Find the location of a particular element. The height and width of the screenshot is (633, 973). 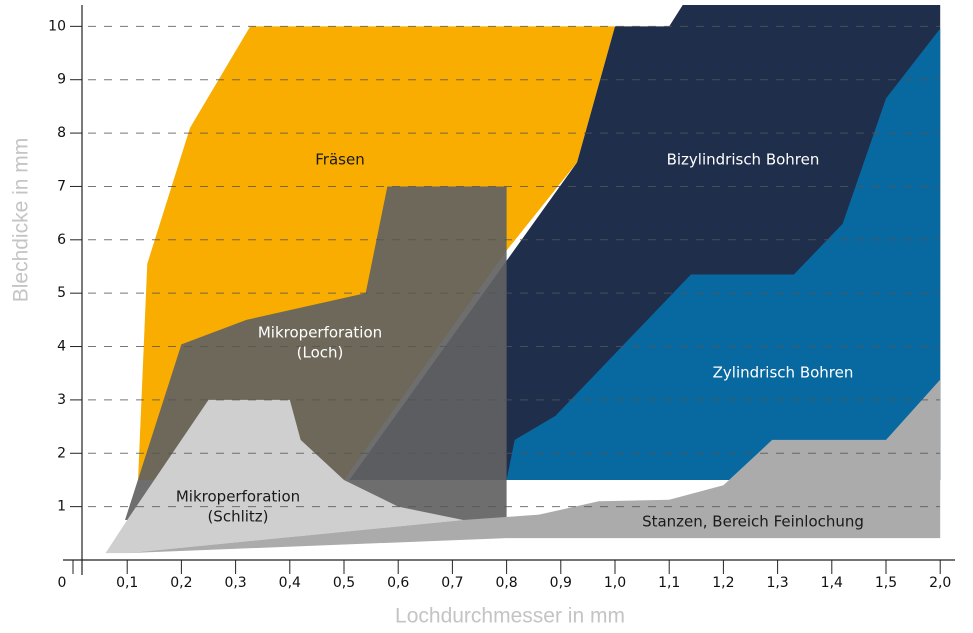

x-axis-title: Lochdurchmesser in mm is located at coordinates (510, 616).